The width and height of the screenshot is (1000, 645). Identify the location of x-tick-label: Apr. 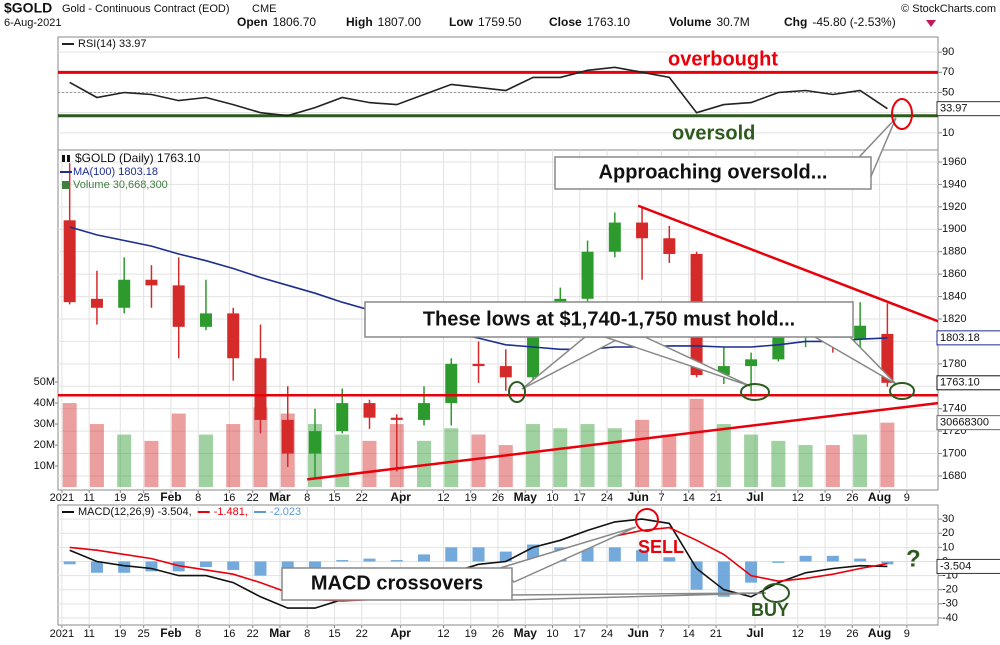
(400, 497).